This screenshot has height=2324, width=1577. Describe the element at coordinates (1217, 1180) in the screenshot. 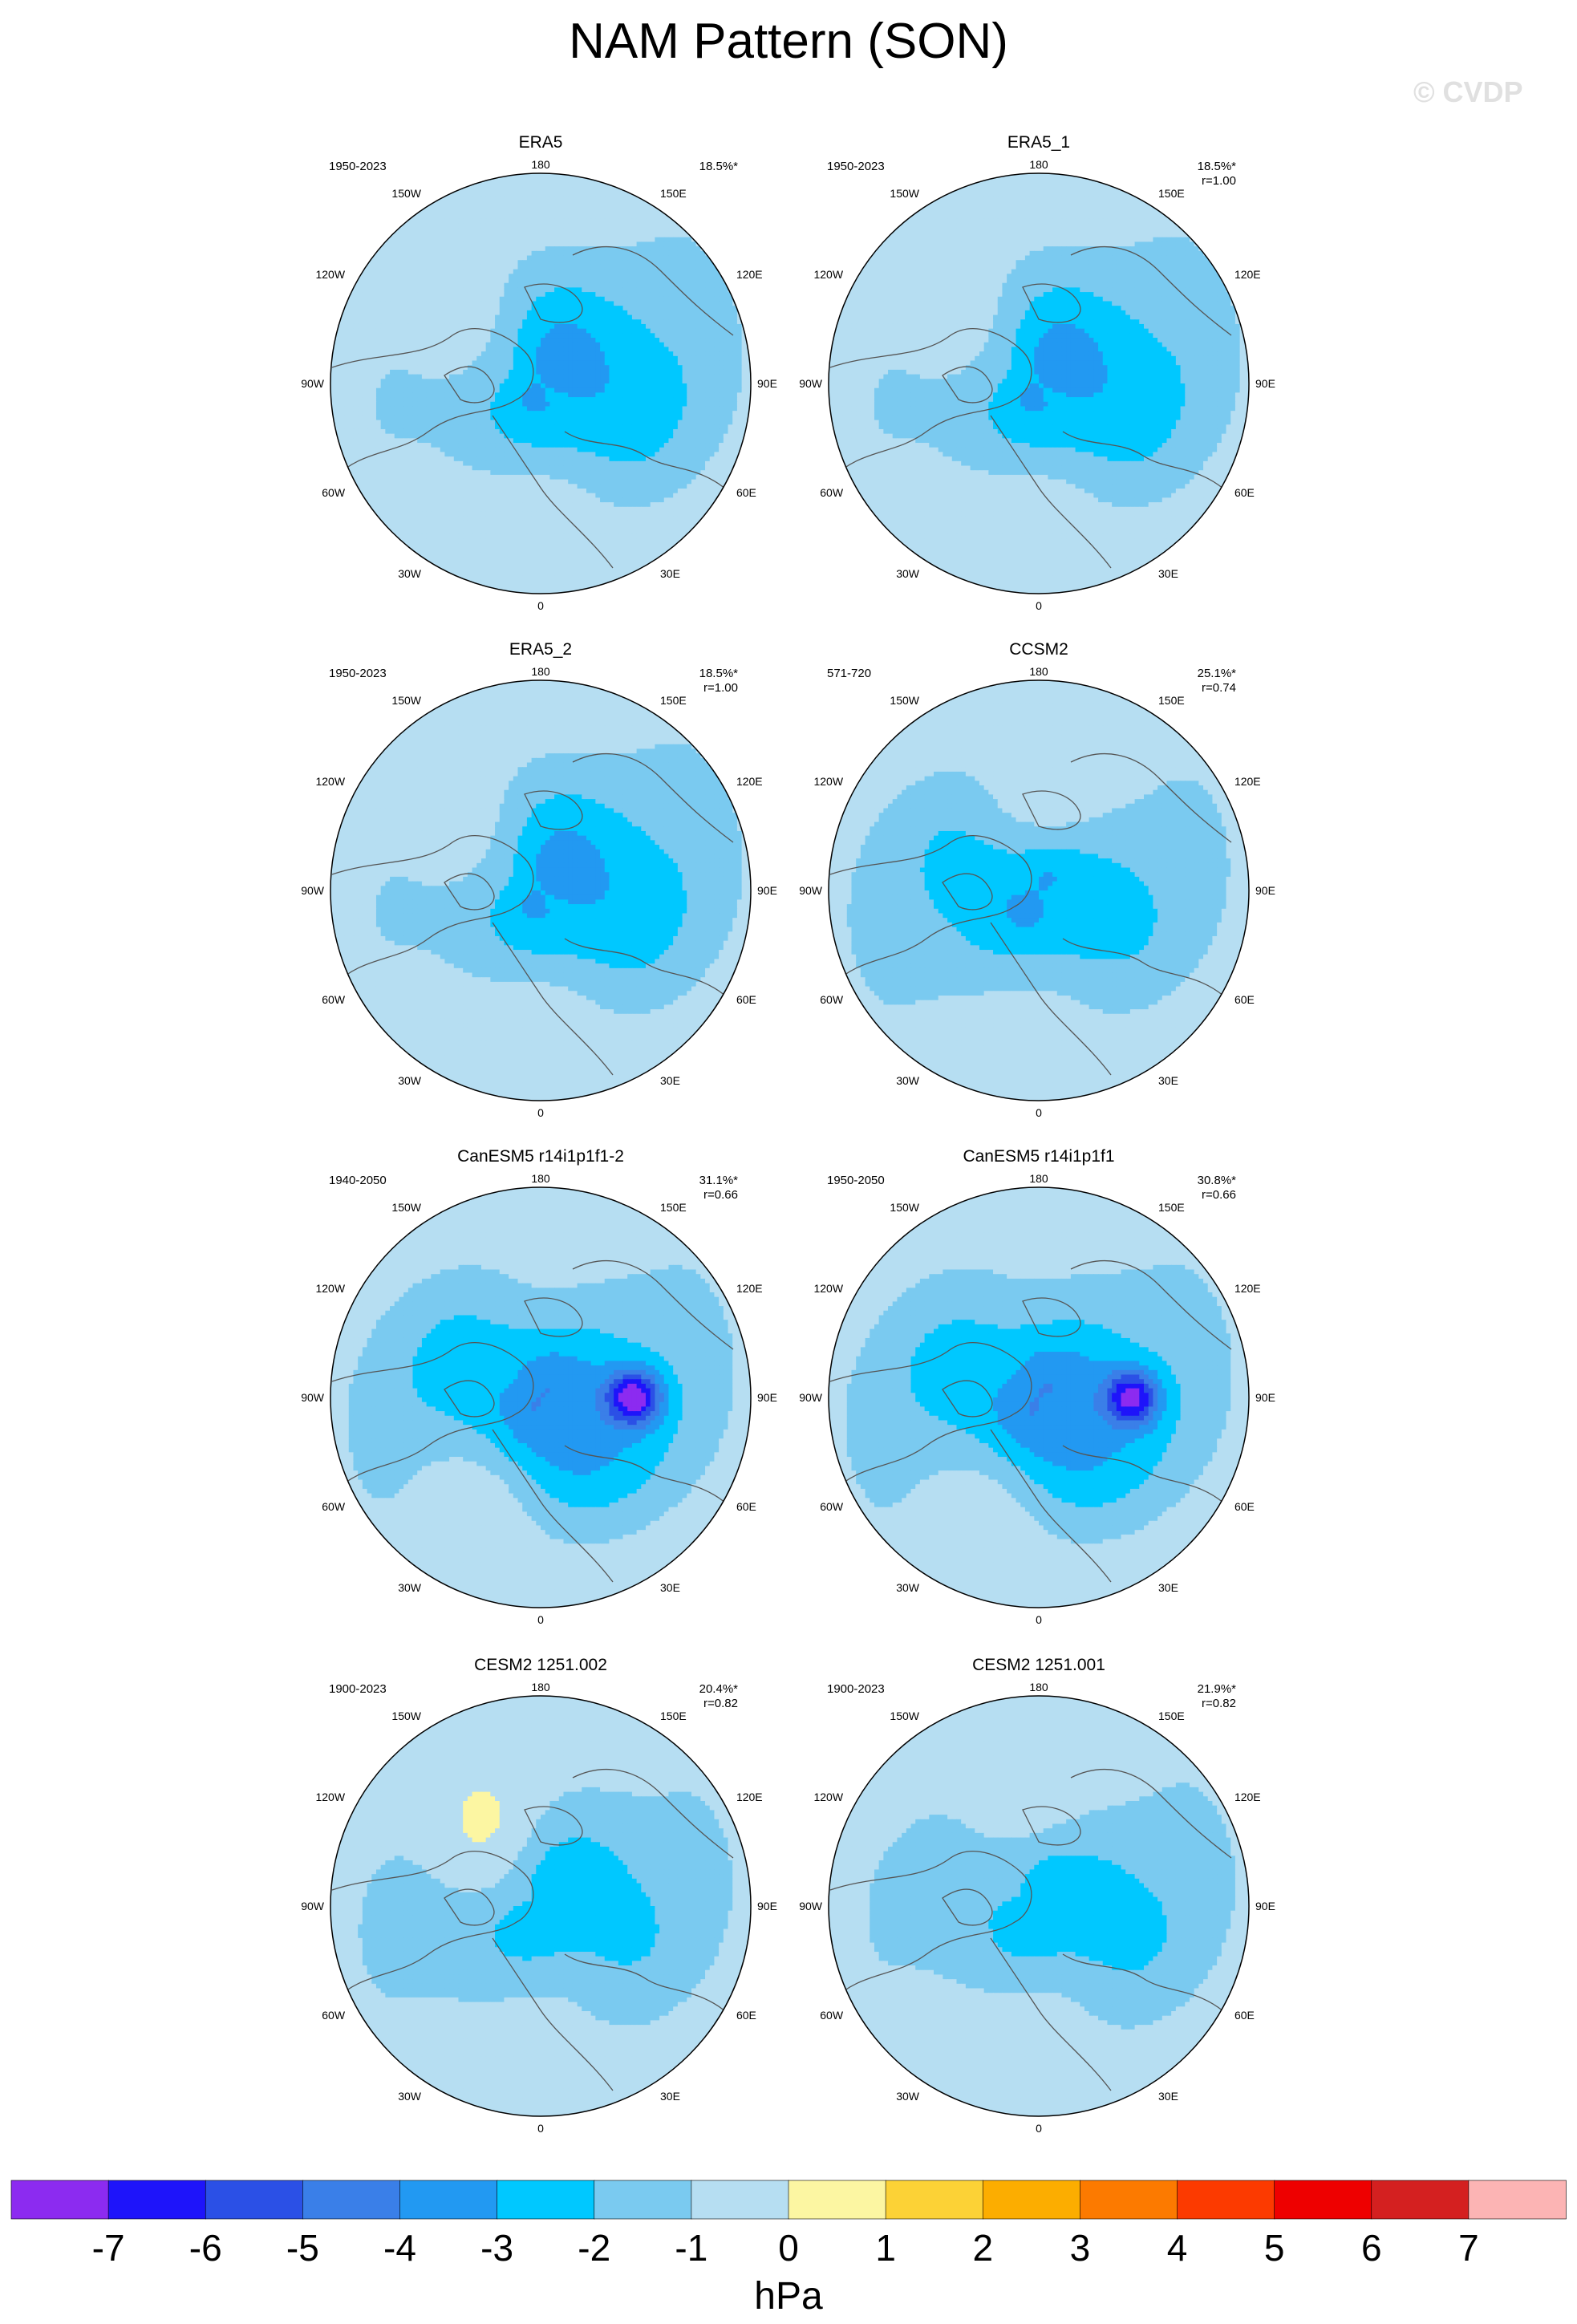

I see `panel-variance: 30.8%*` at that location.